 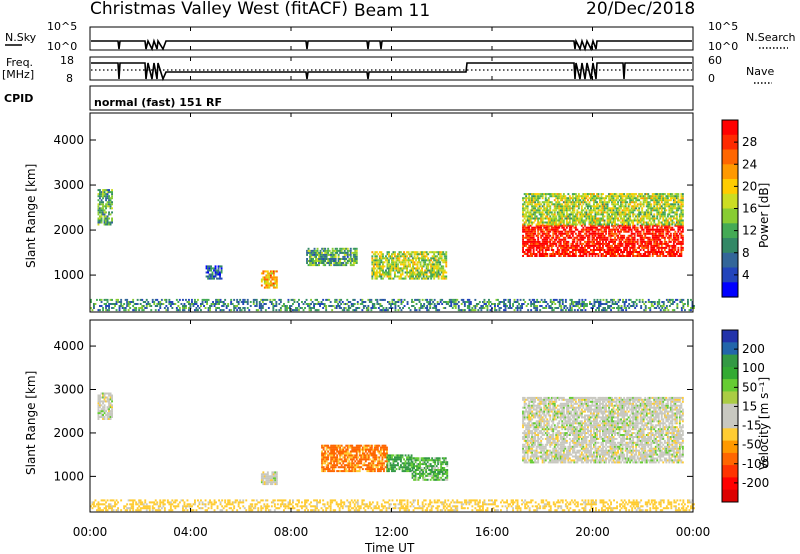 What do you see at coordinates (21, 37) in the screenshot?
I see `nsky-label: N.Sky` at bounding box center [21, 37].